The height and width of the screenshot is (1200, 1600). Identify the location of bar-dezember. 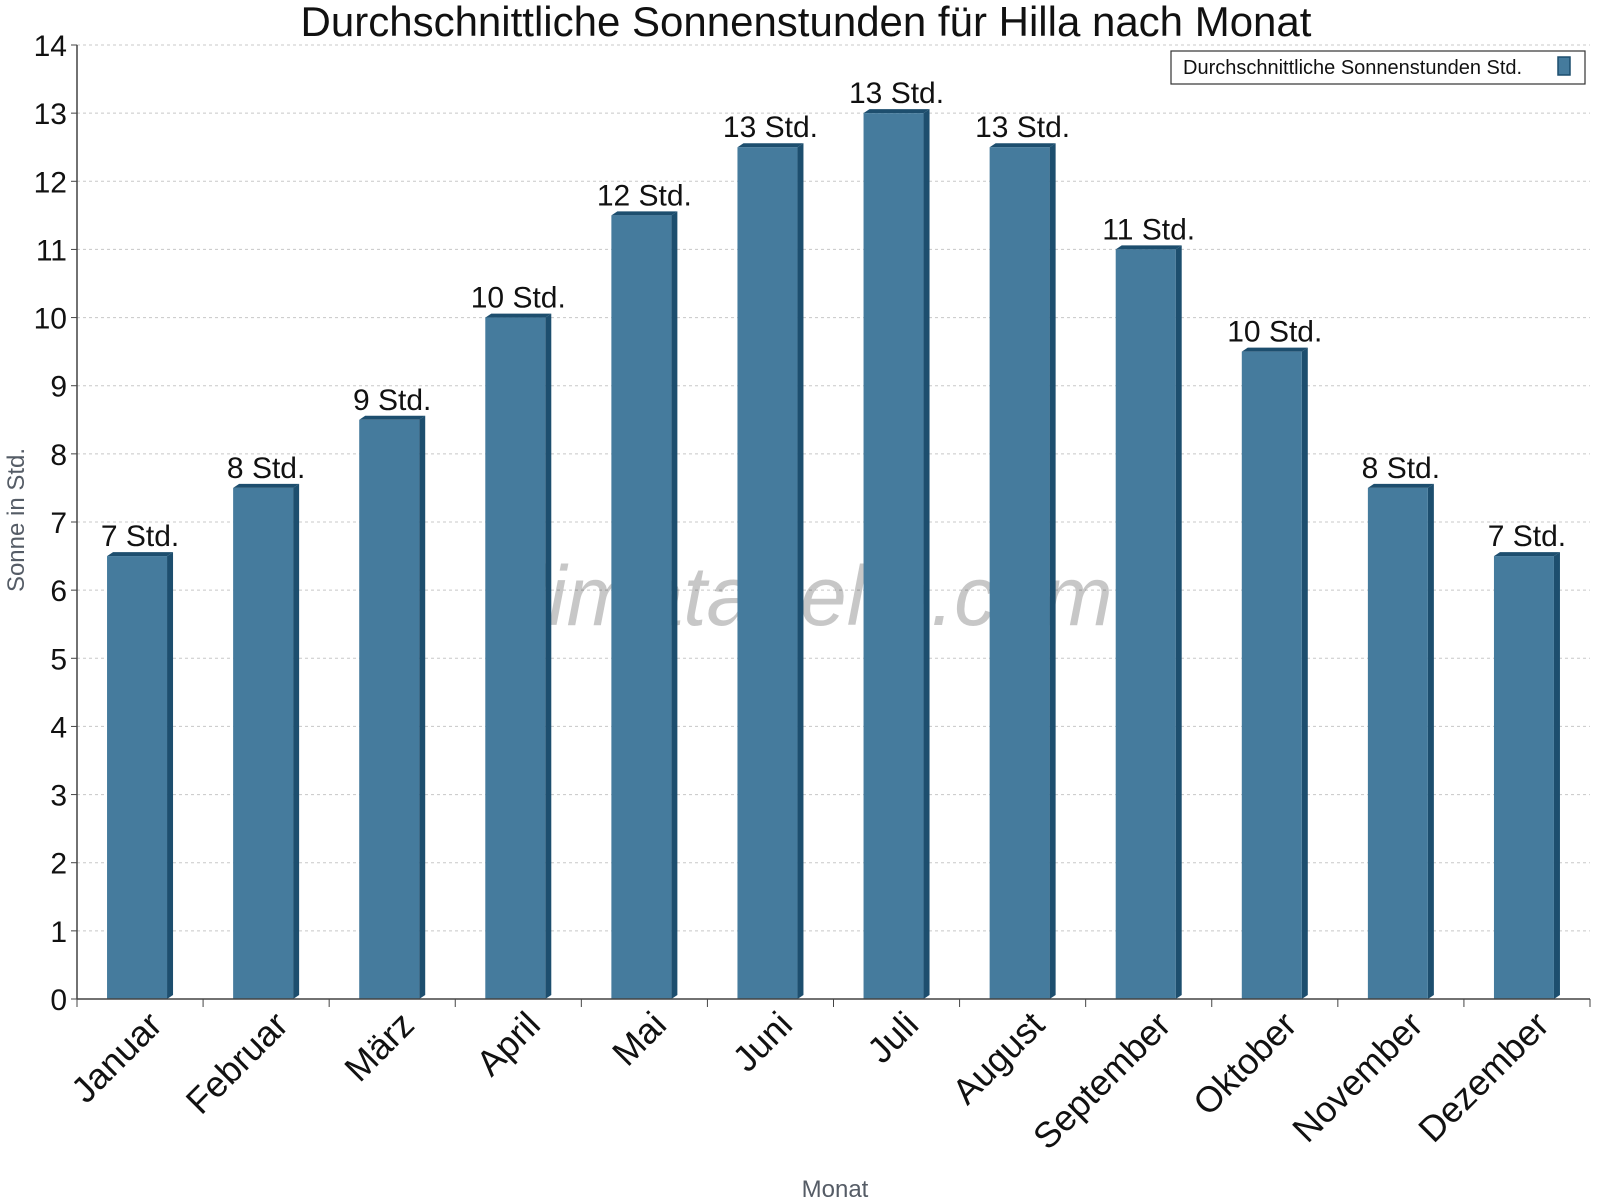
(1526, 775).